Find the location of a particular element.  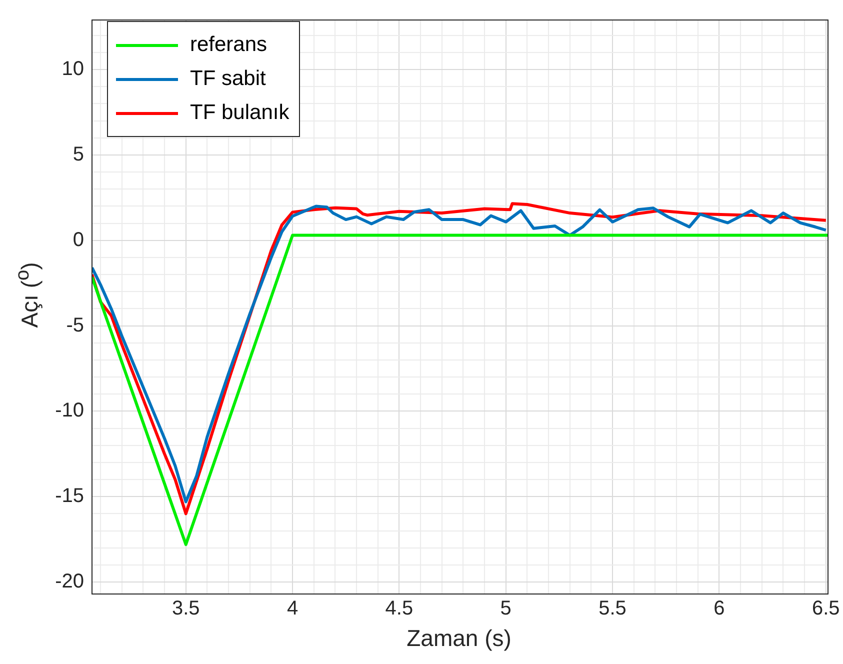

y-tick-label: -10 is located at coordinates (69, 411).